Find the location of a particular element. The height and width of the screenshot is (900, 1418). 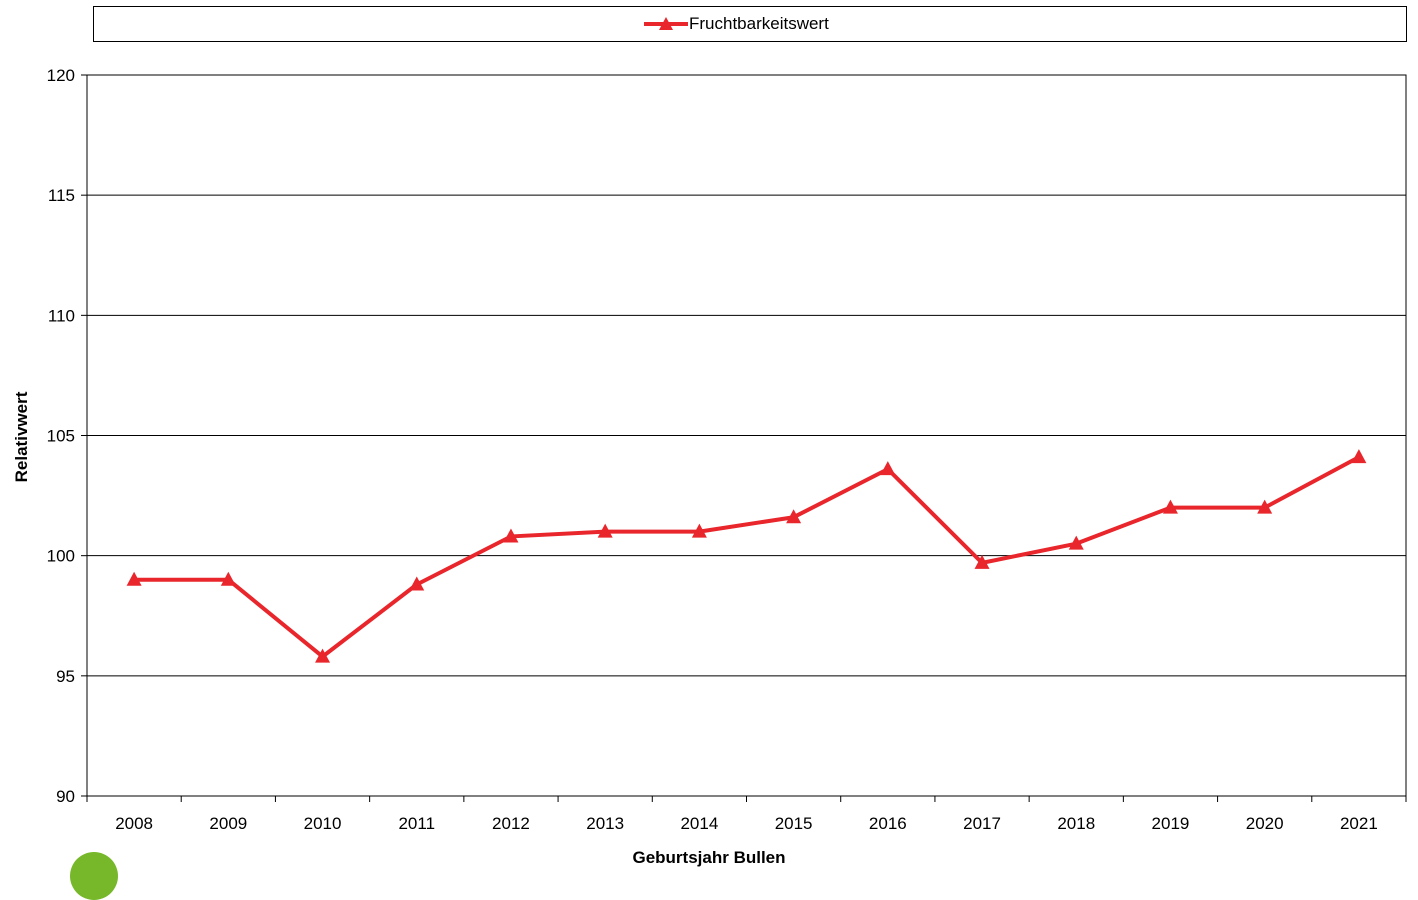

y-tick-label: 95 is located at coordinates (65, 676).